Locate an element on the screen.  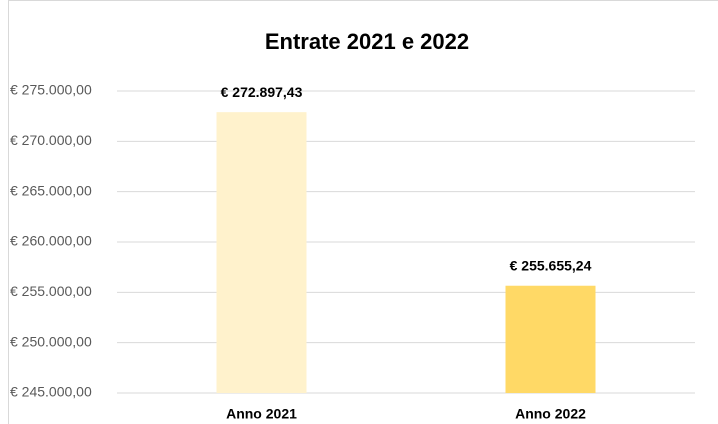
x-tick-label: Anno 2021 is located at coordinates (261, 414).